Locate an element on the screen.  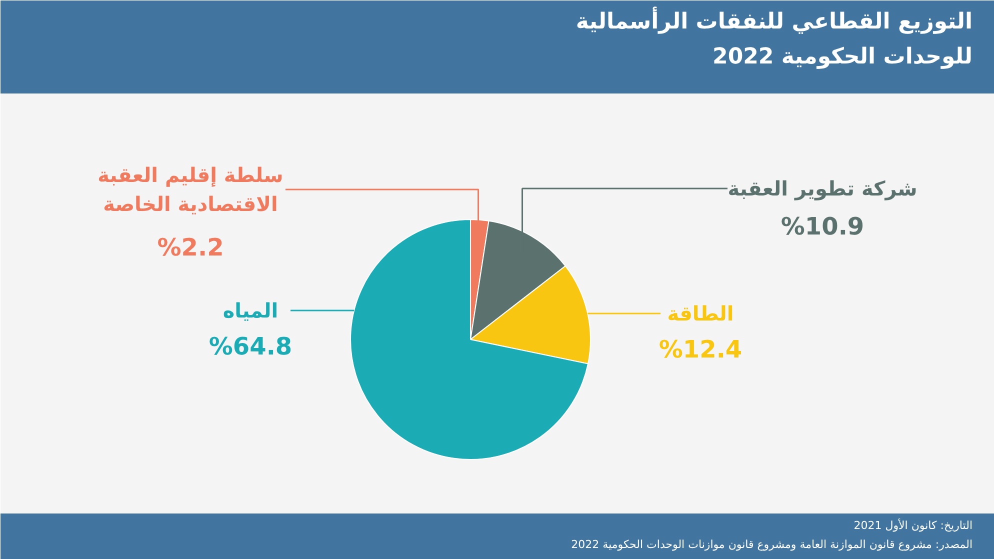
data-label: %10.9 is located at coordinates (822, 226).